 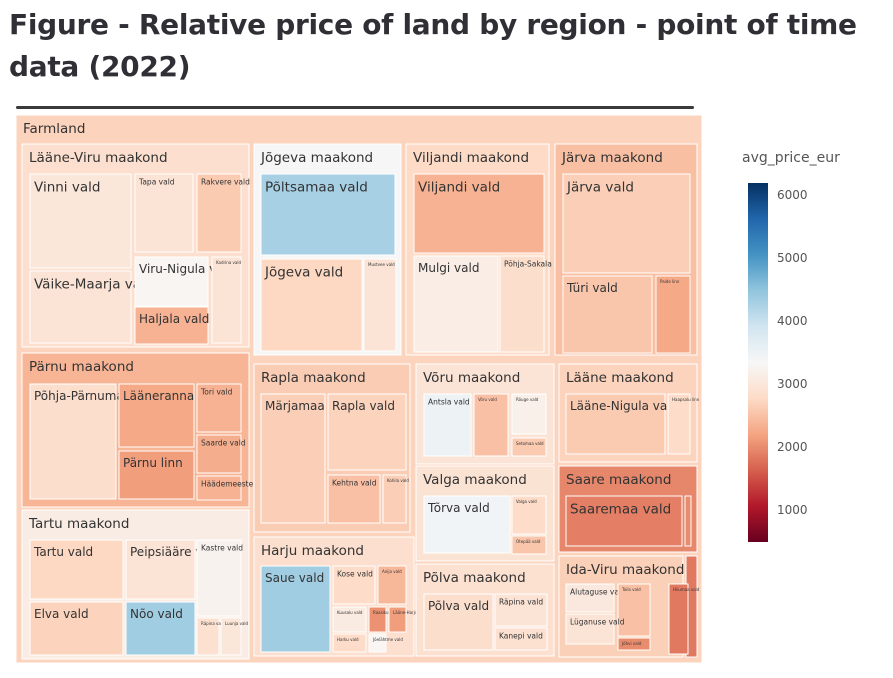 I want to click on municipality-label: Nõo vald, so click(x=156, y=614).